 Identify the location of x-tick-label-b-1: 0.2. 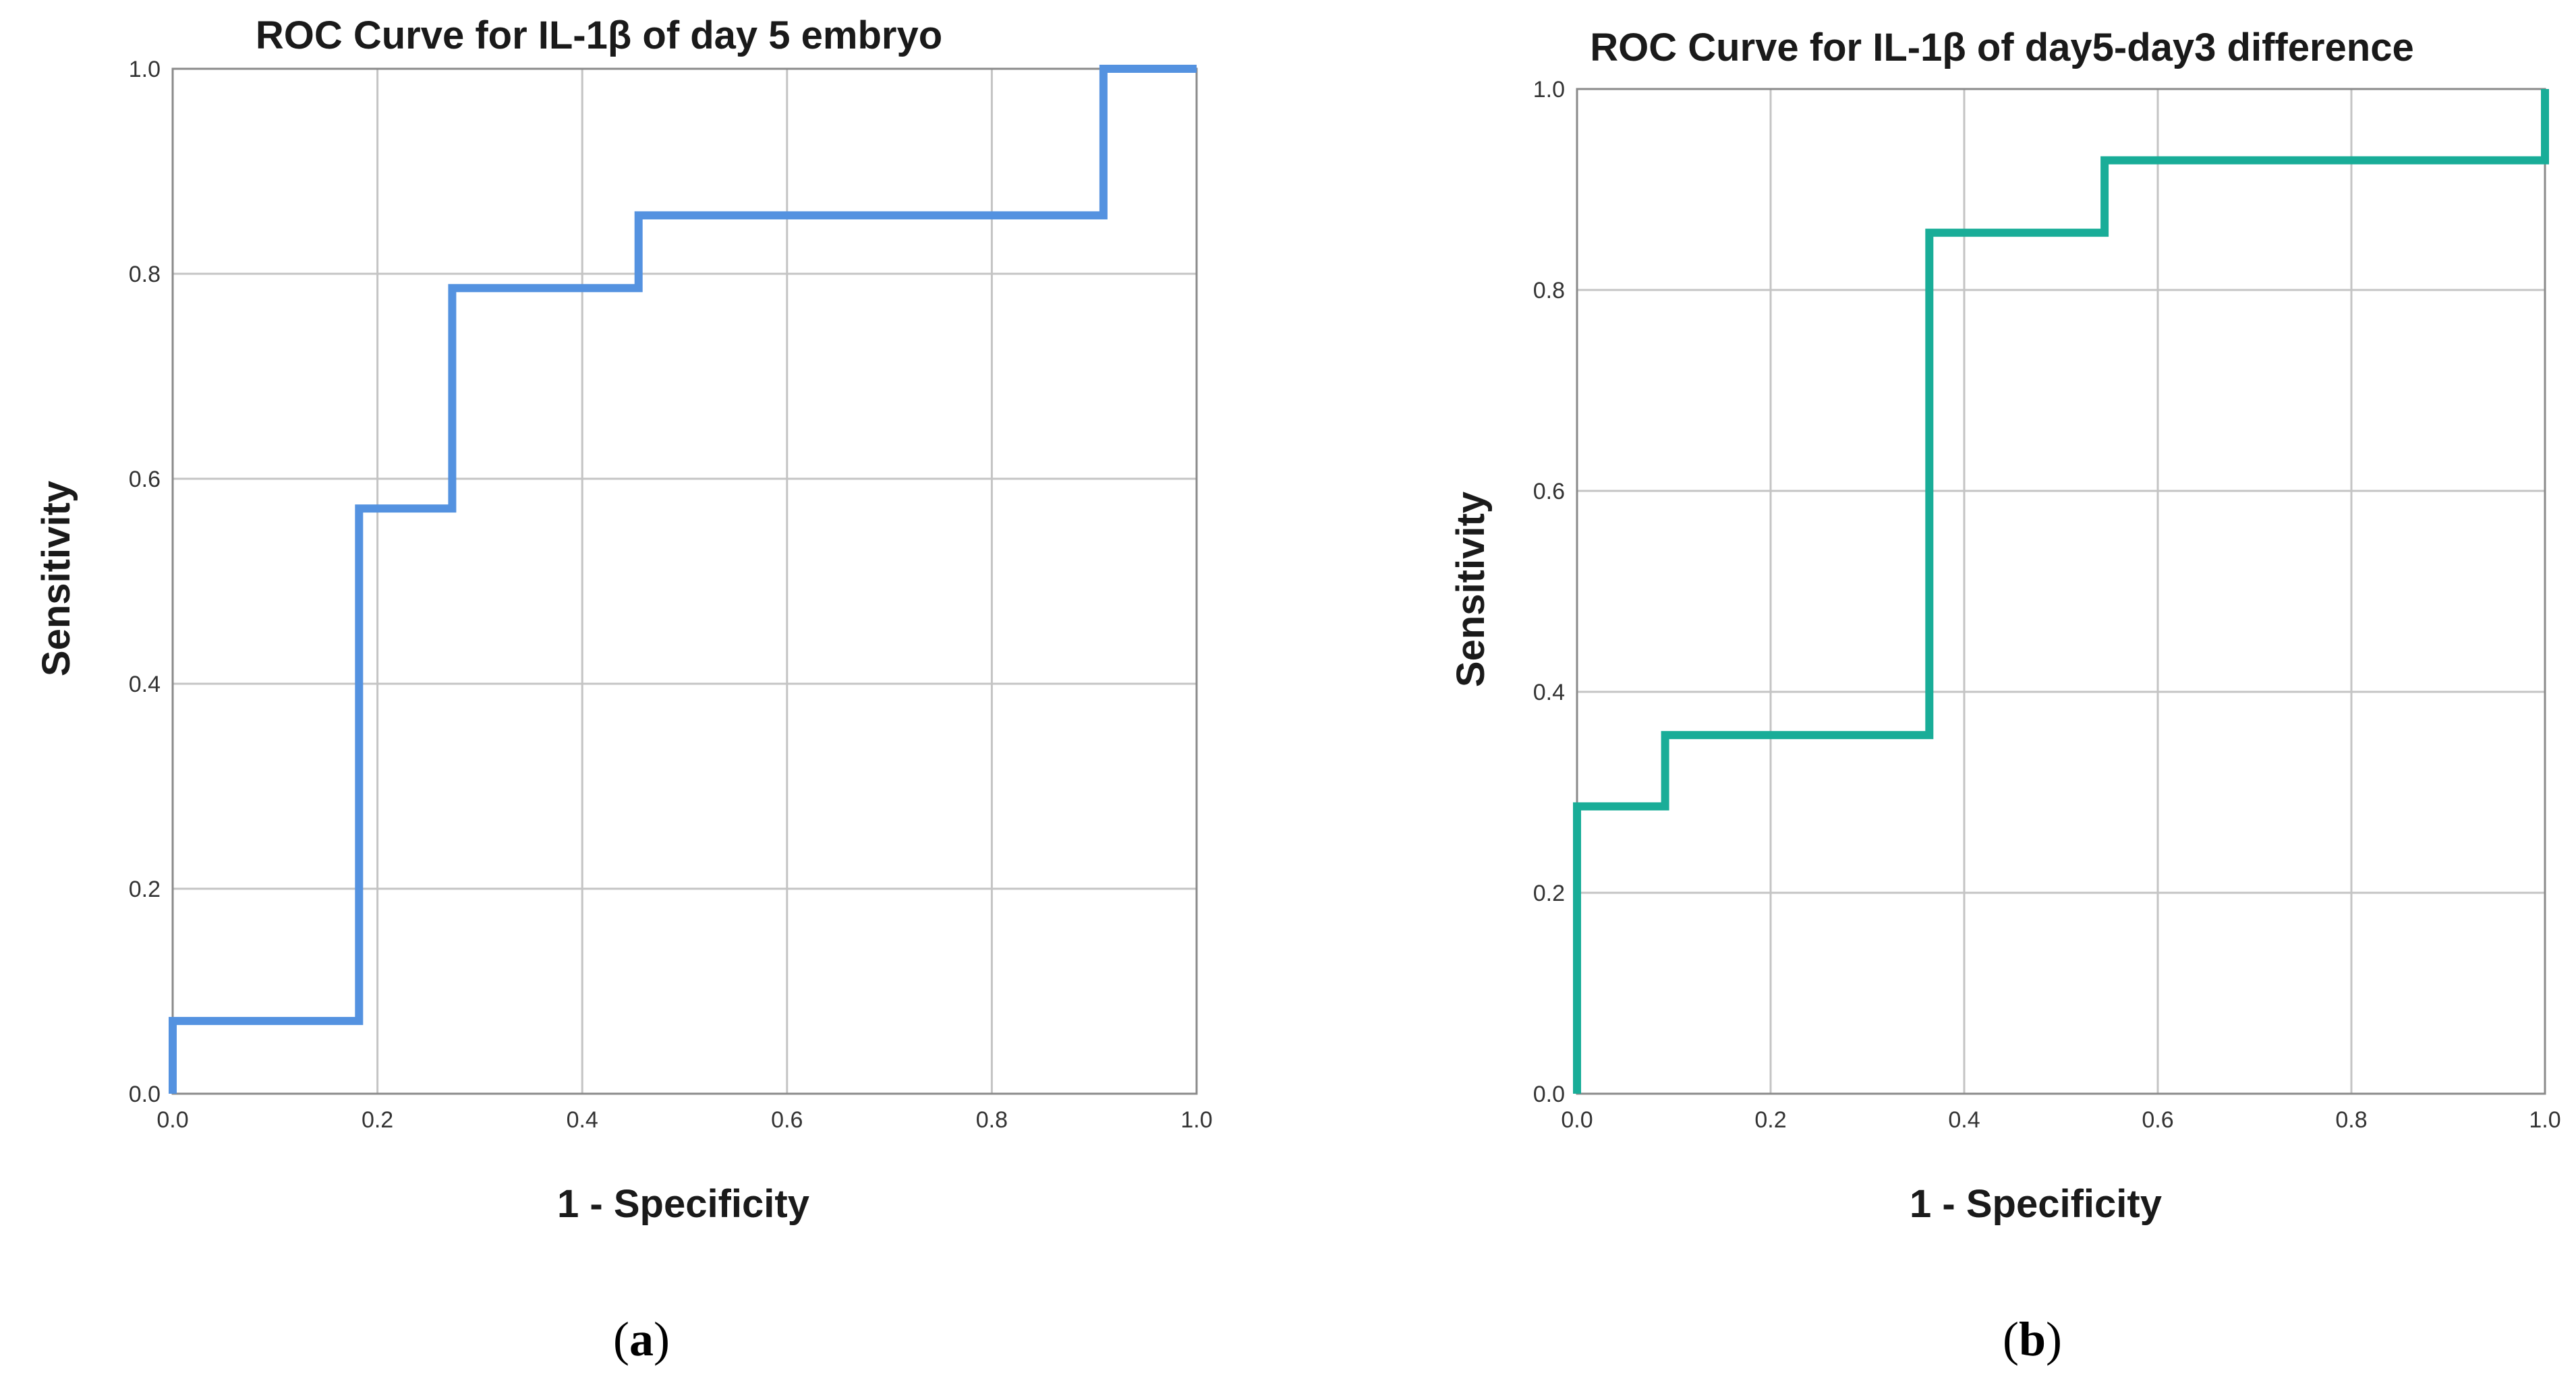
(1770, 1120).